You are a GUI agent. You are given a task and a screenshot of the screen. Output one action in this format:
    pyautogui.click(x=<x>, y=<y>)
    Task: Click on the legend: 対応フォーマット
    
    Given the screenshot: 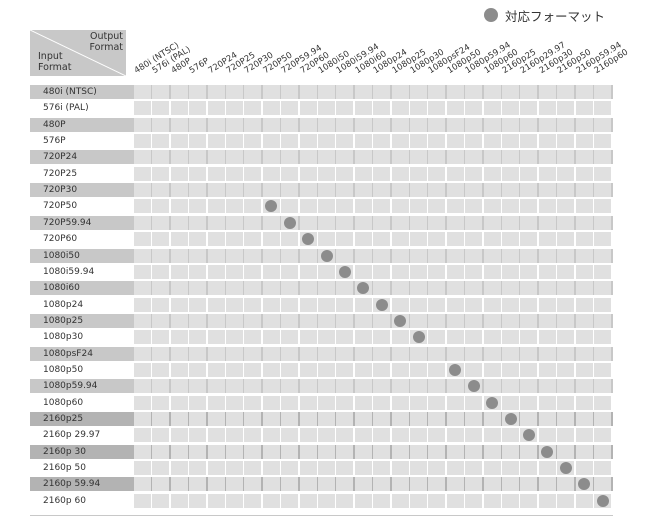 What is the action you would take?
    pyautogui.click(x=544, y=15)
    